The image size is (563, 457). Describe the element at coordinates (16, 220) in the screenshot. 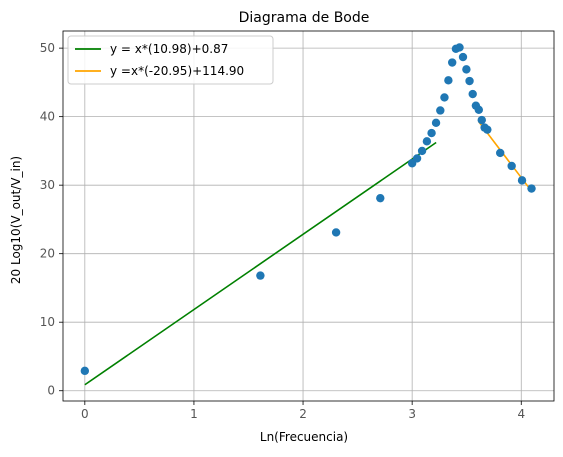

I see `y-axis-label: 20 Log10(V_out/V_in)` at that location.